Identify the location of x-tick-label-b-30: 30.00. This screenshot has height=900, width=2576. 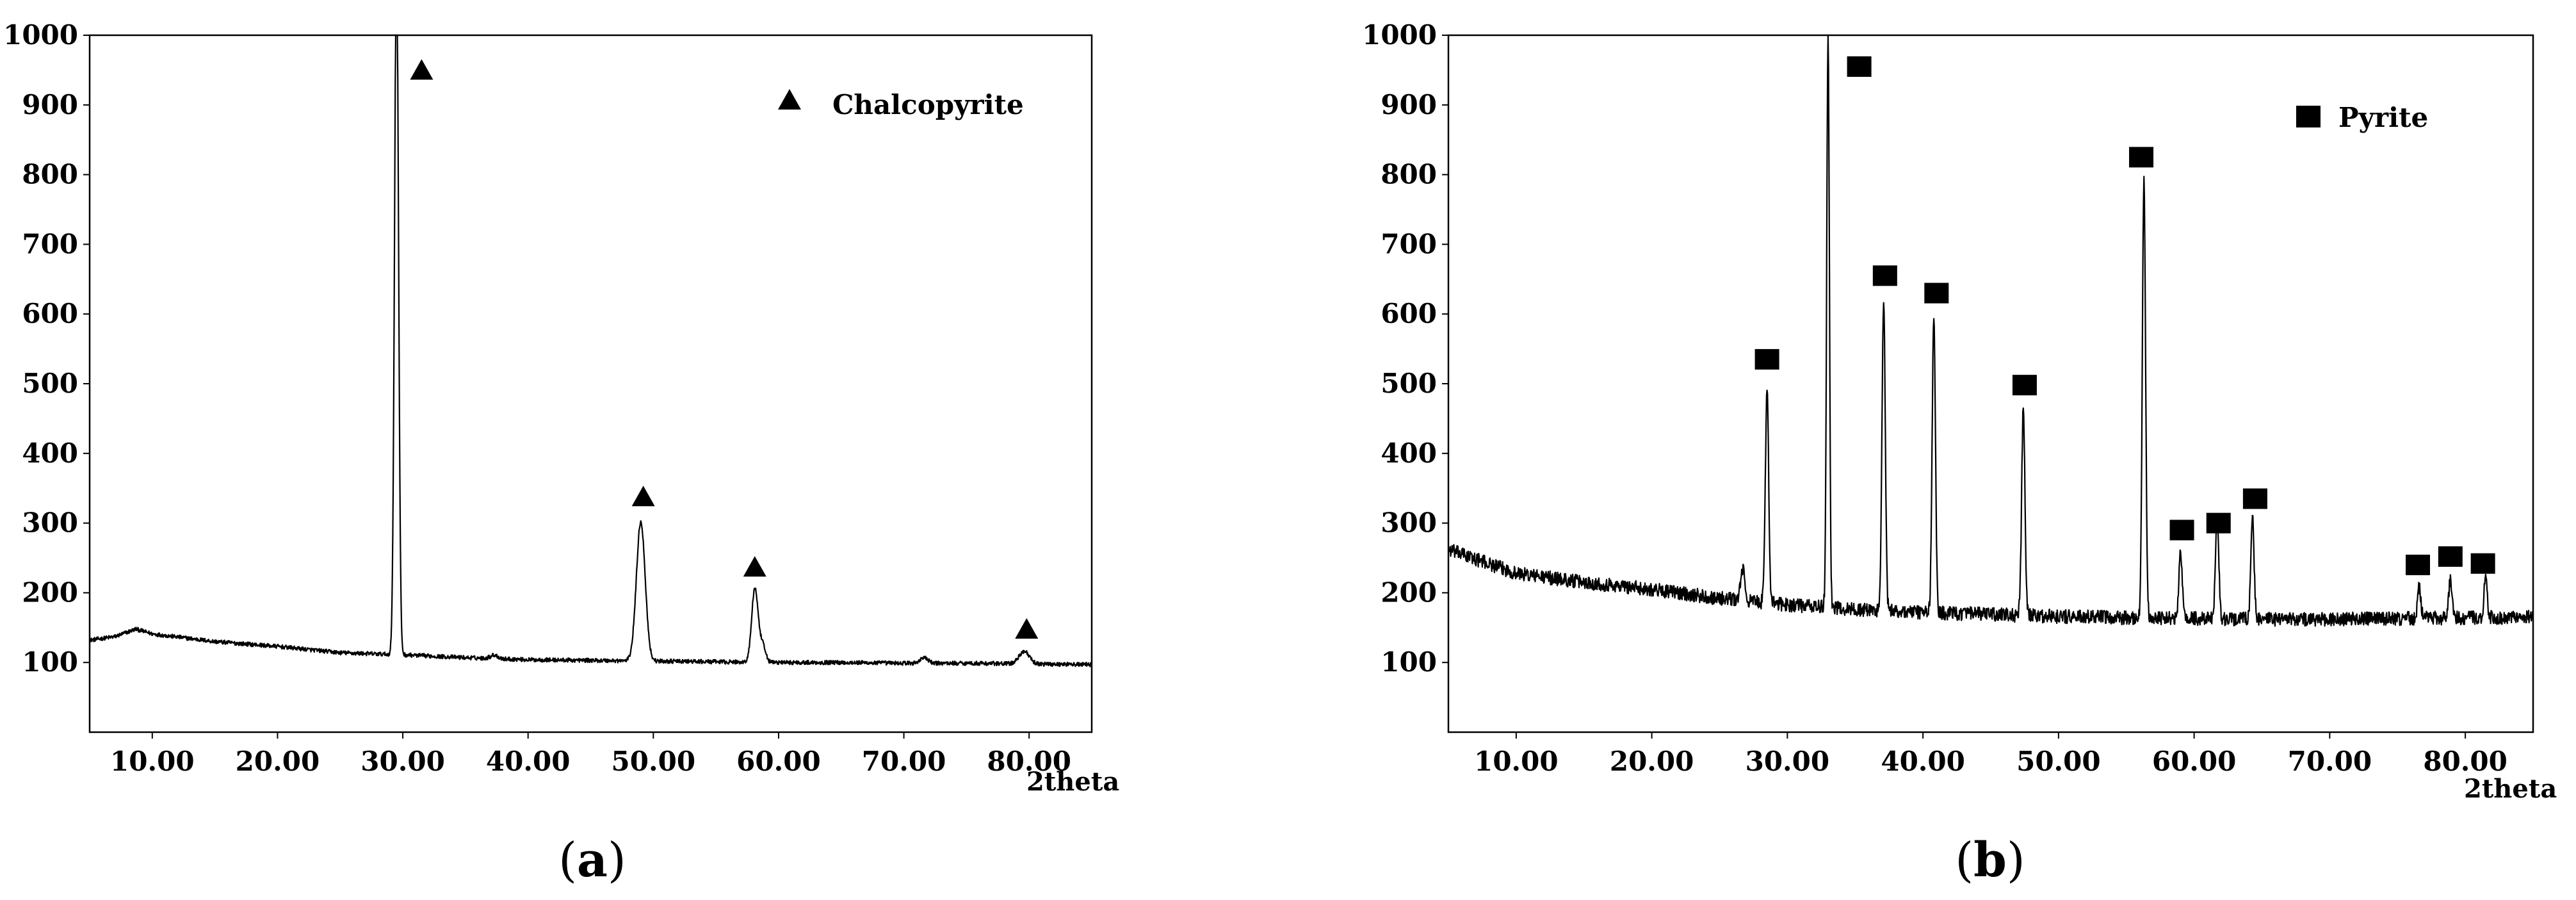
(1788, 761).